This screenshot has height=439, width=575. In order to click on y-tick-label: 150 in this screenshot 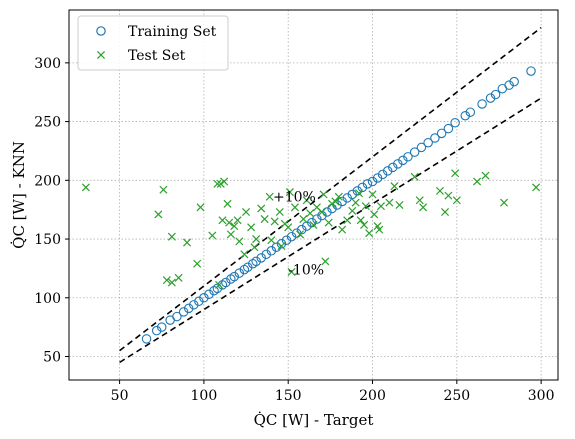, I will do `click(47, 240)`.